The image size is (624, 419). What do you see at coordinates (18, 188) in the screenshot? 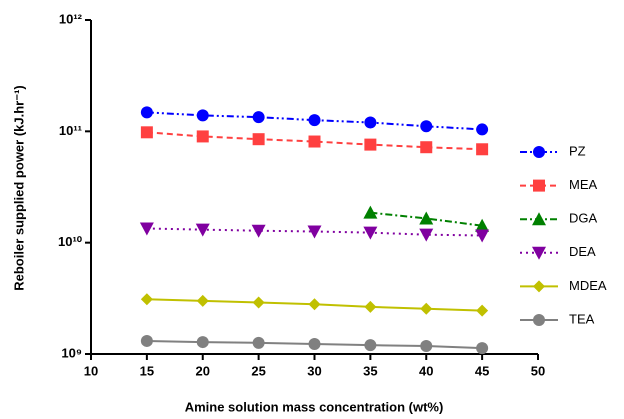
I see `y-axis-label: Reboiler supplied power (kJ.hr⁻¹)` at bounding box center [18, 188].